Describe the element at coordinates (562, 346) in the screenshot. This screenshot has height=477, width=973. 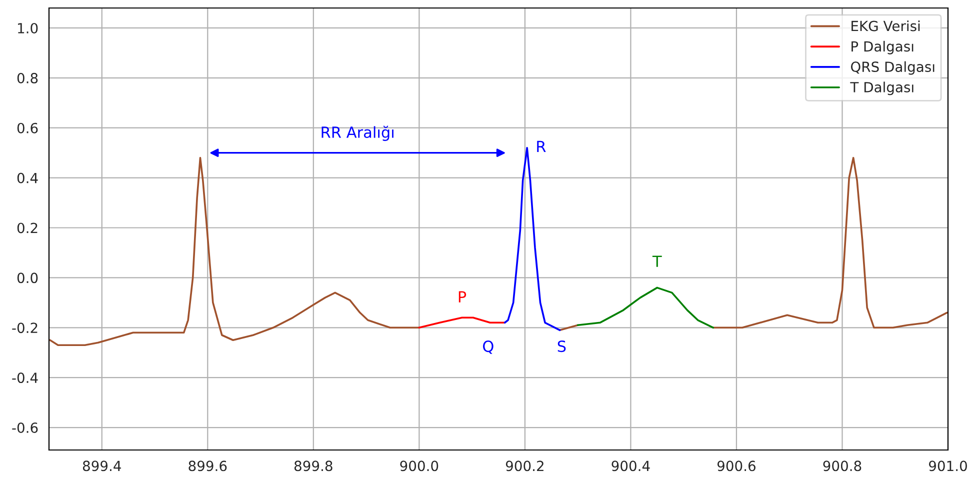
I see `annotation: S` at that location.